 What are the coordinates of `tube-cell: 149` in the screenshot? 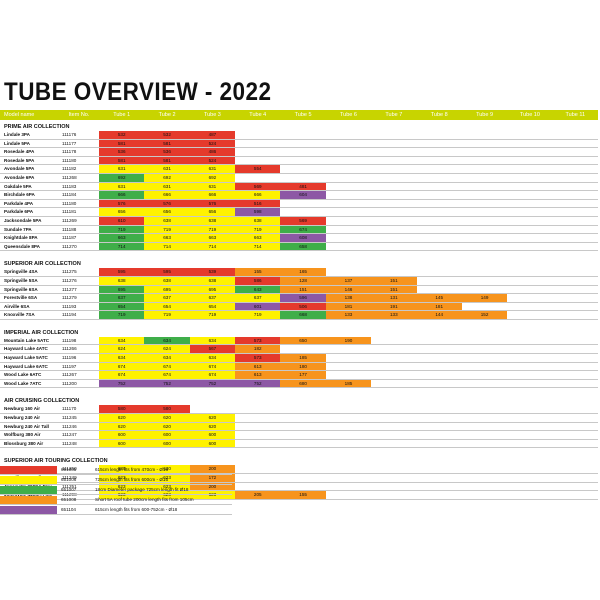 It's located at (484, 298).